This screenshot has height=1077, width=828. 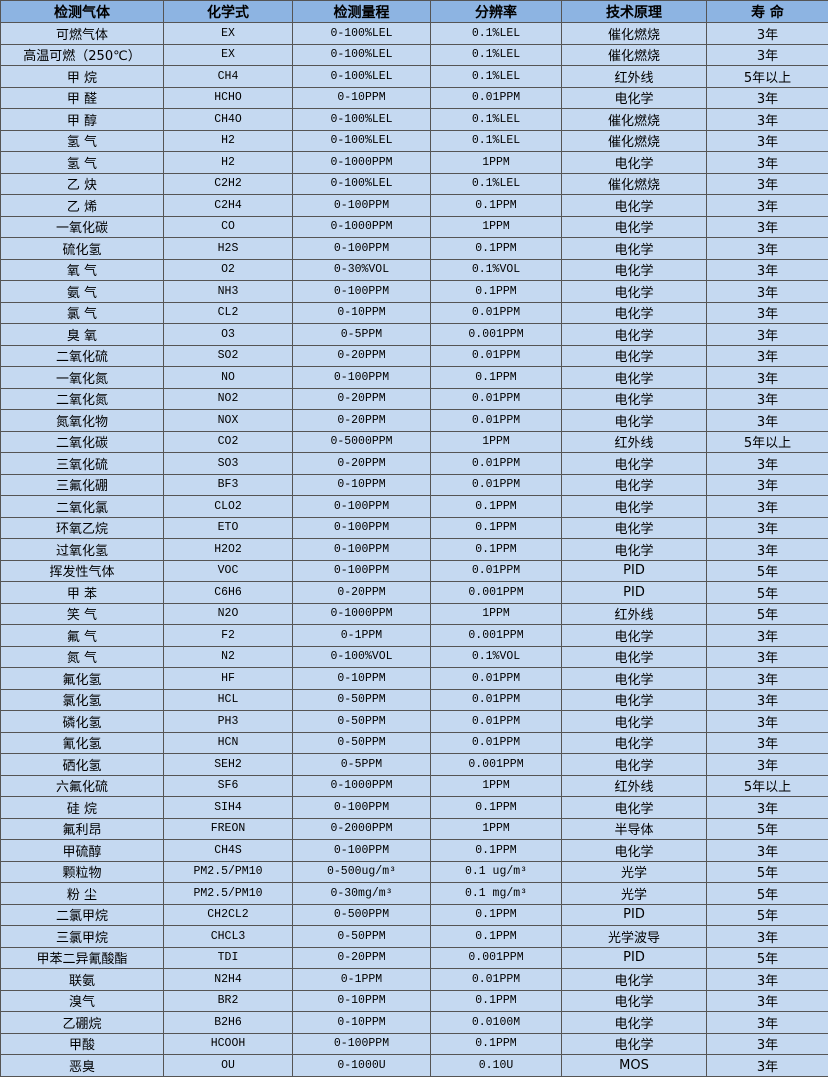 What do you see at coordinates (82, 378) in the screenshot?
I see `cell-gas: 一氧化氮` at bounding box center [82, 378].